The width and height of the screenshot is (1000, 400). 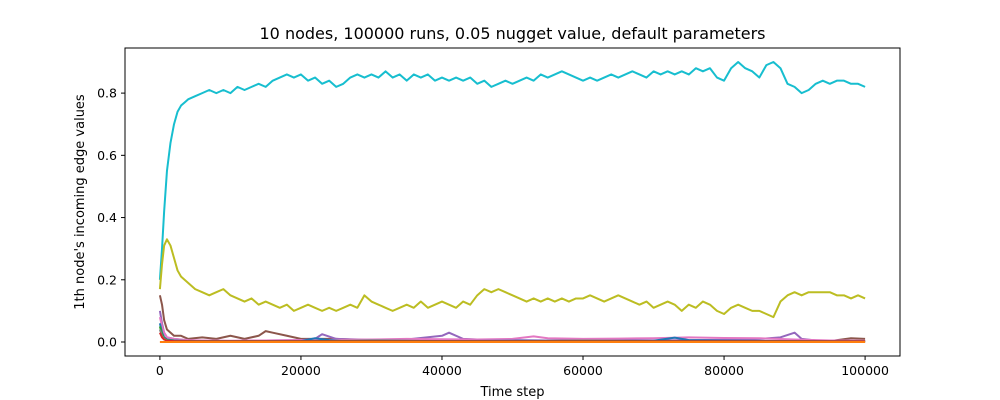 What do you see at coordinates (107, 93) in the screenshot?
I see `y-tick-label: 0.8` at bounding box center [107, 93].